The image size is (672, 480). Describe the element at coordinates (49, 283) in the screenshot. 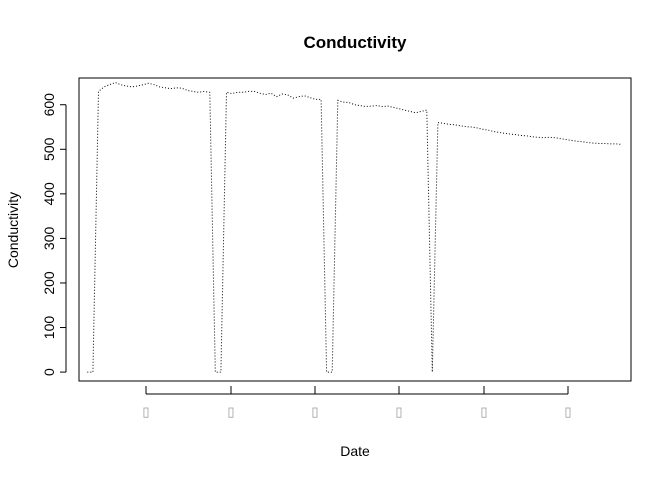

I see `y-tick-label: 200` at that location.